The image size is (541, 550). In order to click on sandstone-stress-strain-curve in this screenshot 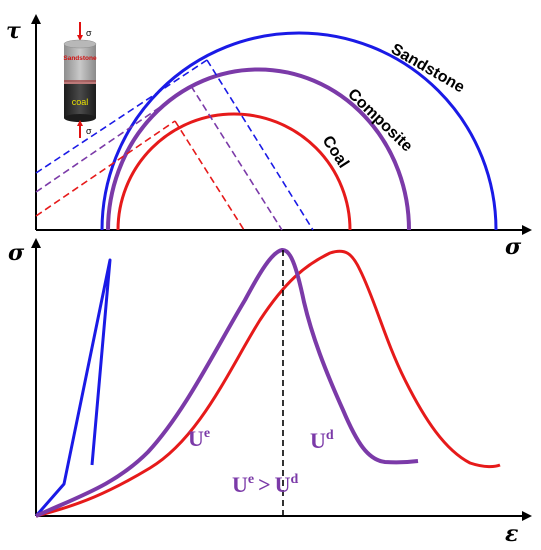, I will do `click(73, 387)`.